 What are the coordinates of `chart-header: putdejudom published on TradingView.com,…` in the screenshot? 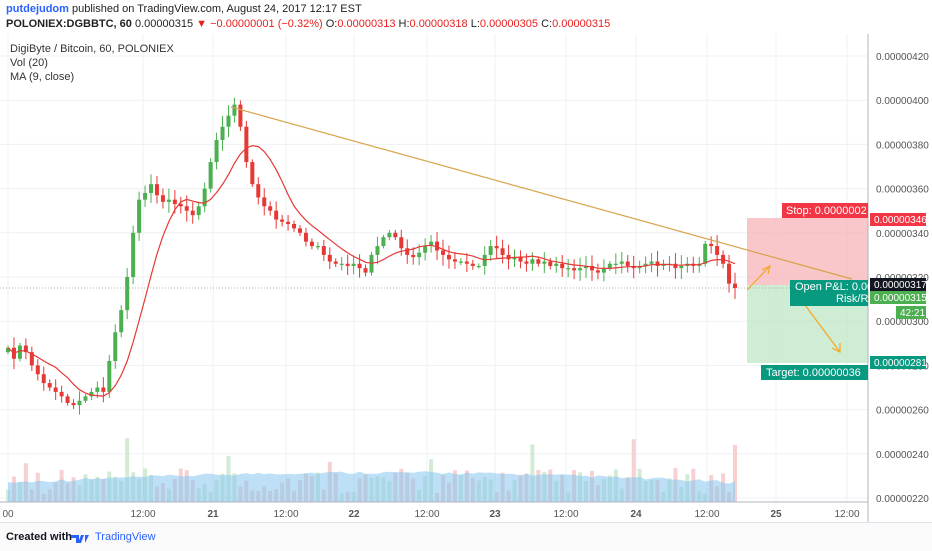 It's located at (466, 17).